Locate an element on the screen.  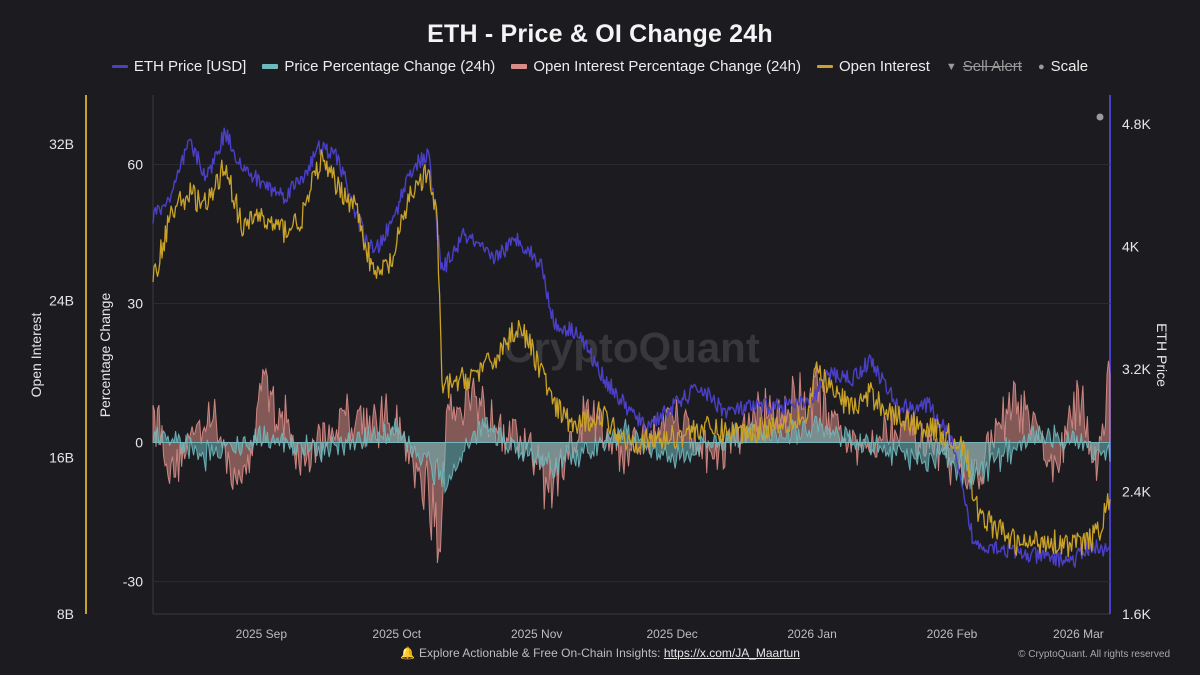
oi-tick-label: 16B is located at coordinates (61, 457).